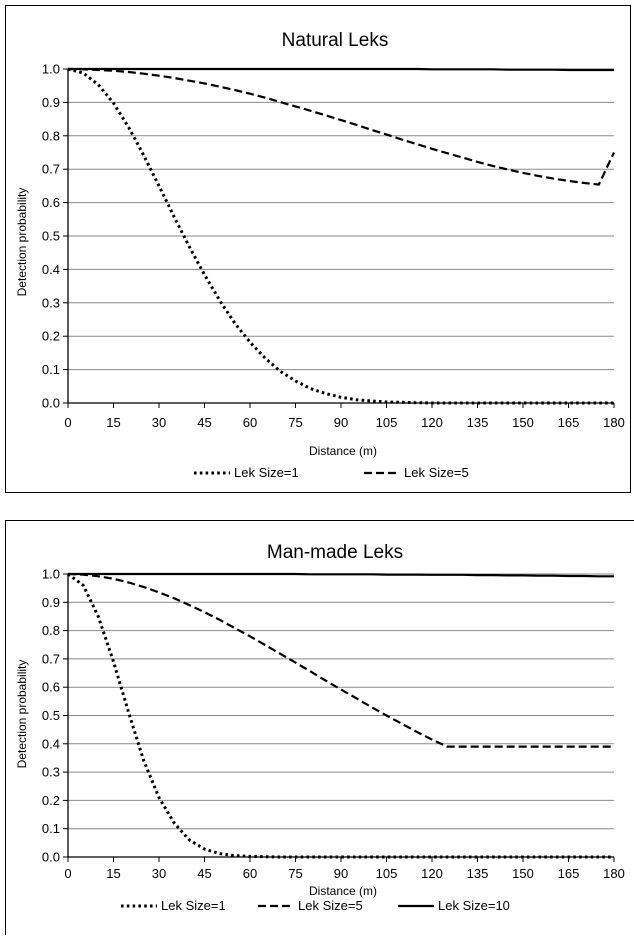 The image size is (634, 936). What do you see at coordinates (341, 126) in the screenshot?
I see `series-line-dashed` at bounding box center [341, 126].